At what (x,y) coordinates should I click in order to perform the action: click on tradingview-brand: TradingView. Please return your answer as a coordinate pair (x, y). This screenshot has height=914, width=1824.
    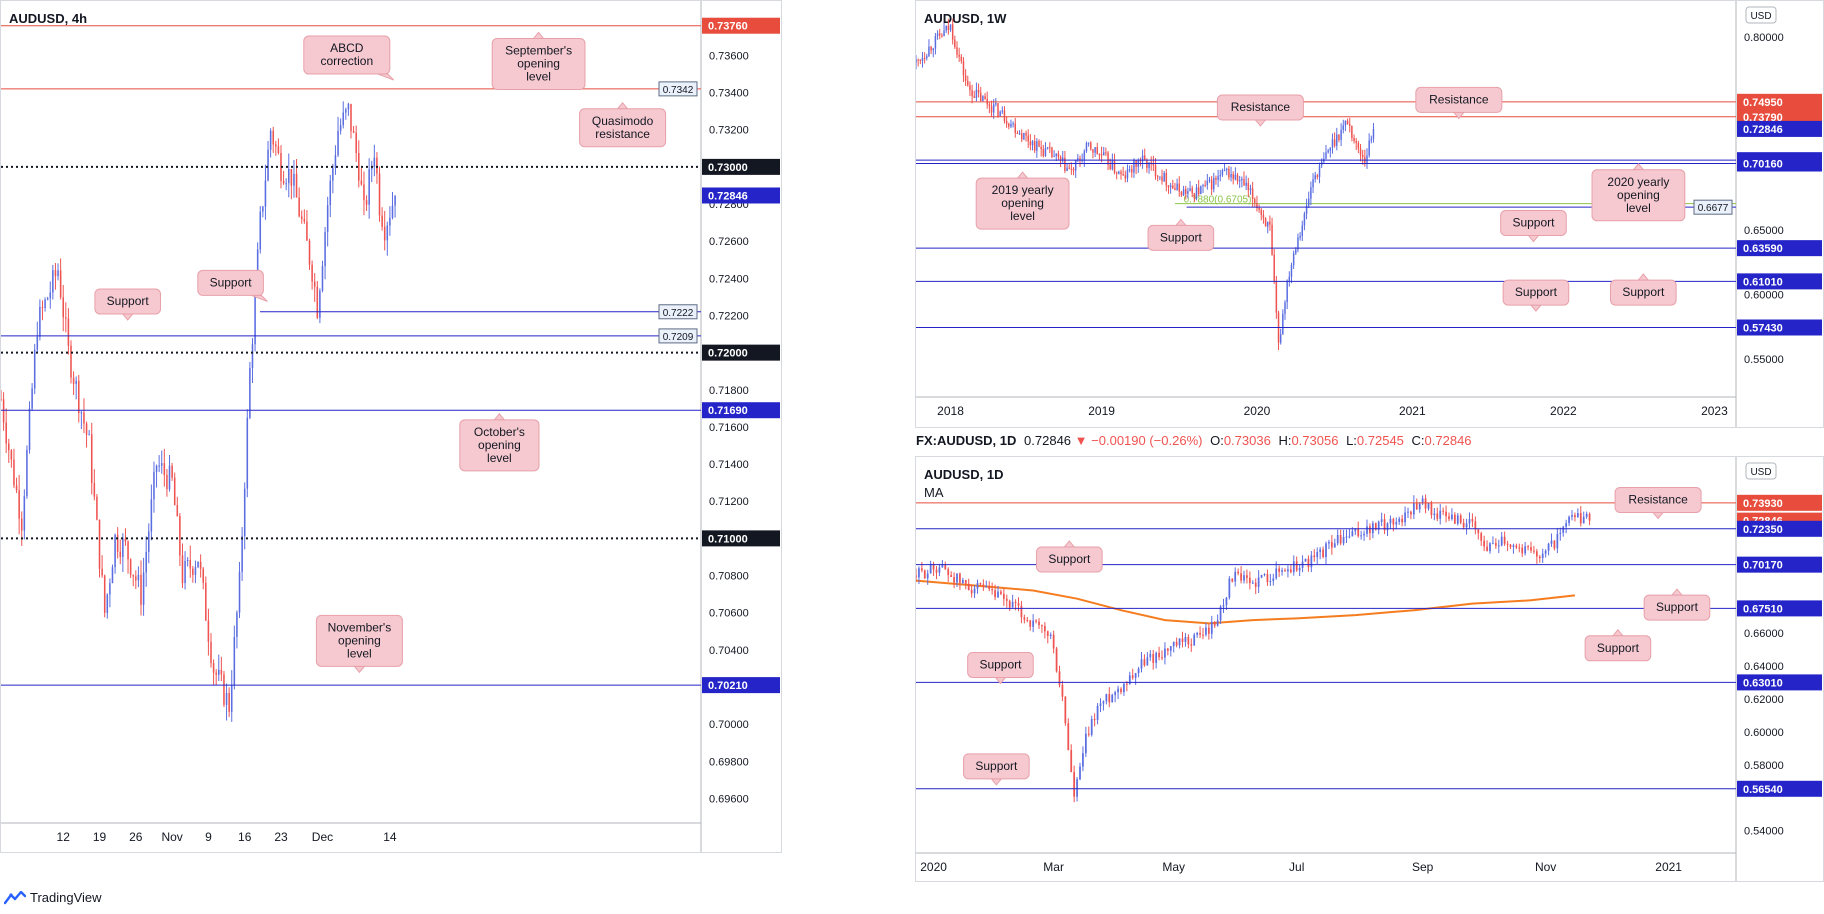
    Looking at the image, I should click on (53, 897).